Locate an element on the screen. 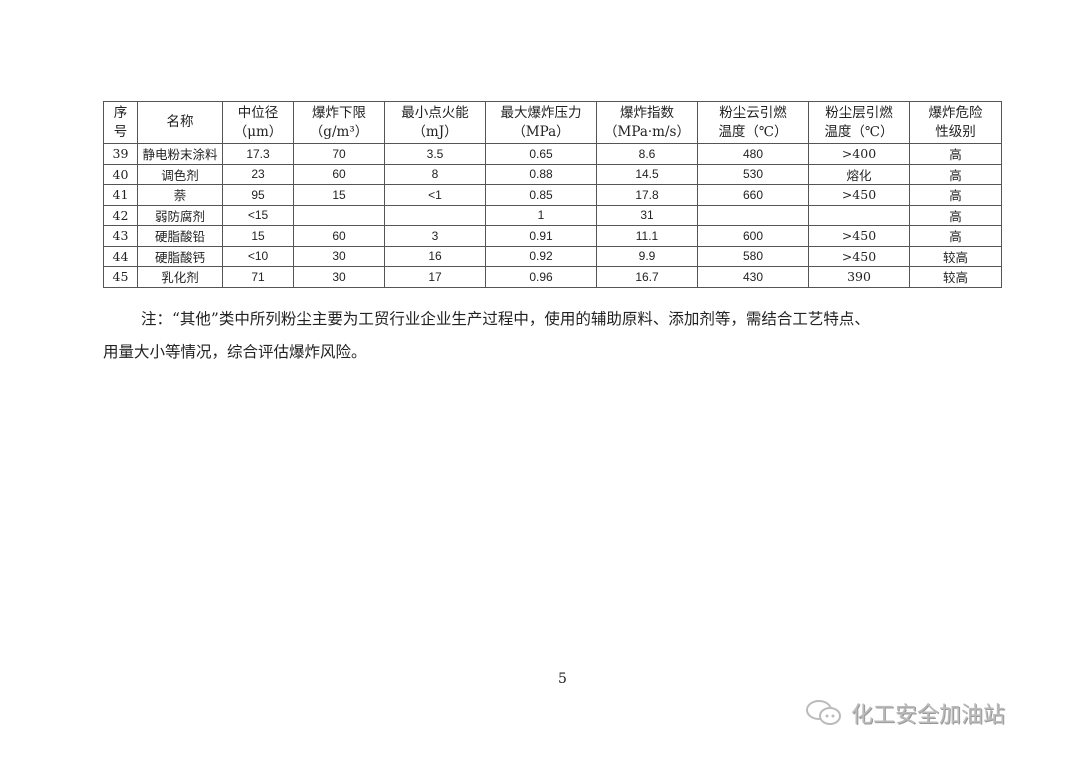  table-cell: 530 is located at coordinates (753, 174).